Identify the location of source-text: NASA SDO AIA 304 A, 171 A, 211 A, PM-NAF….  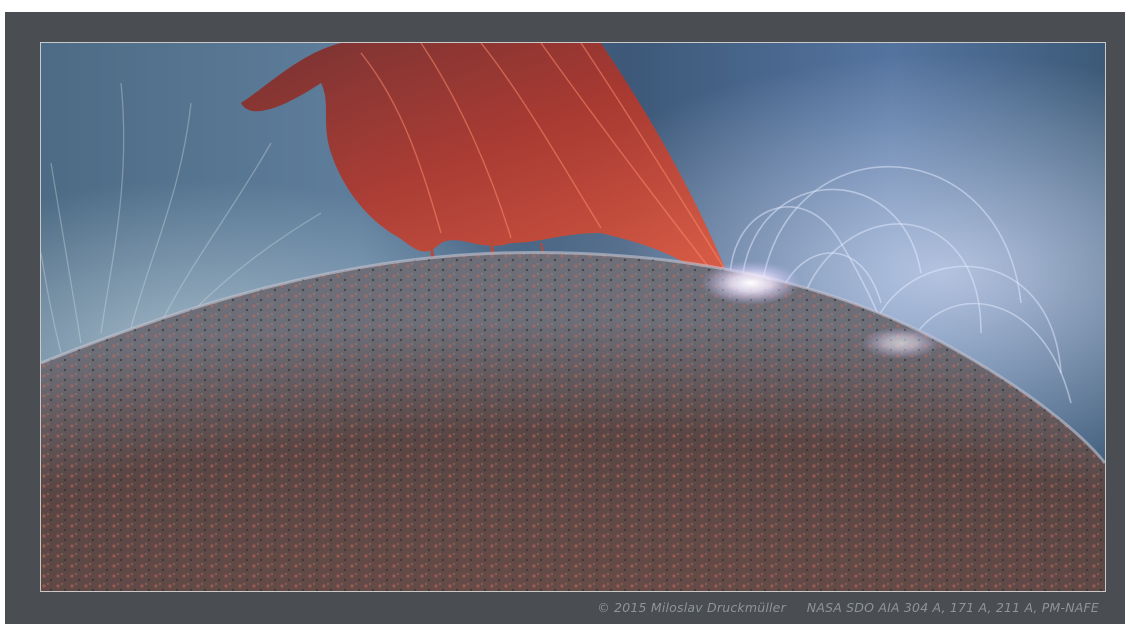
(952, 607).